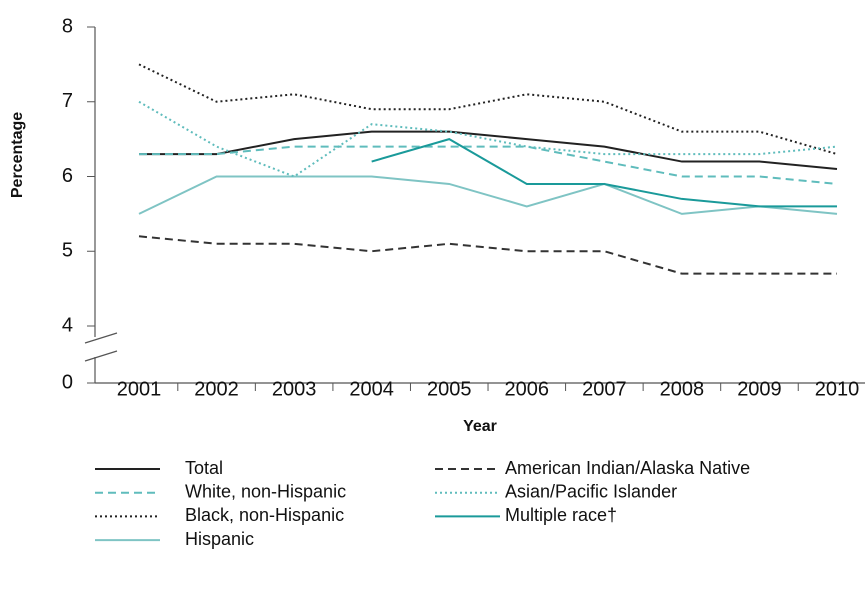 The width and height of the screenshot is (865, 605). What do you see at coordinates (139, 389) in the screenshot?
I see `x-tick-label: 2001` at bounding box center [139, 389].